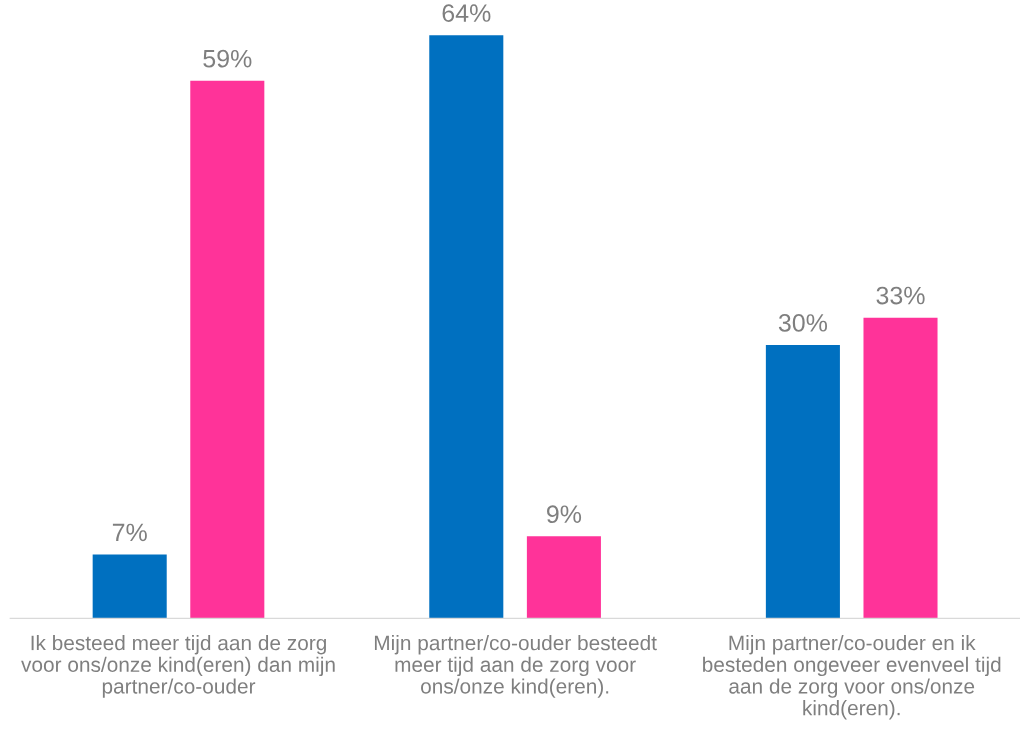 Image resolution: width=1020 pixels, height=755 pixels. Describe the element at coordinates (178, 666) in the screenshot. I see `x-tick-label: Ik besteed meer tijd aan de zorg voor ons/onze kind(eren) dan mijn partner/co-ouder` at that location.